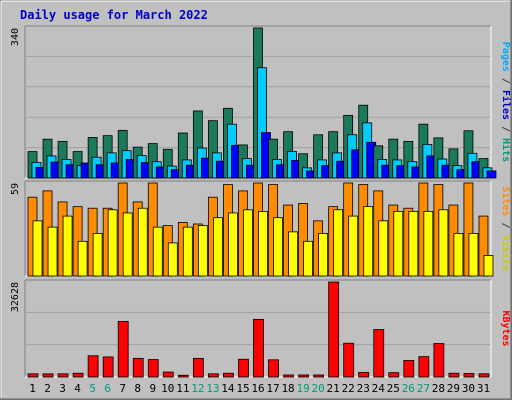 The width and height of the screenshot is (512, 400). Describe the element at coordinates (483, 388) in the screenshot. I see `x-tick-label-day-31: 31` at that location.